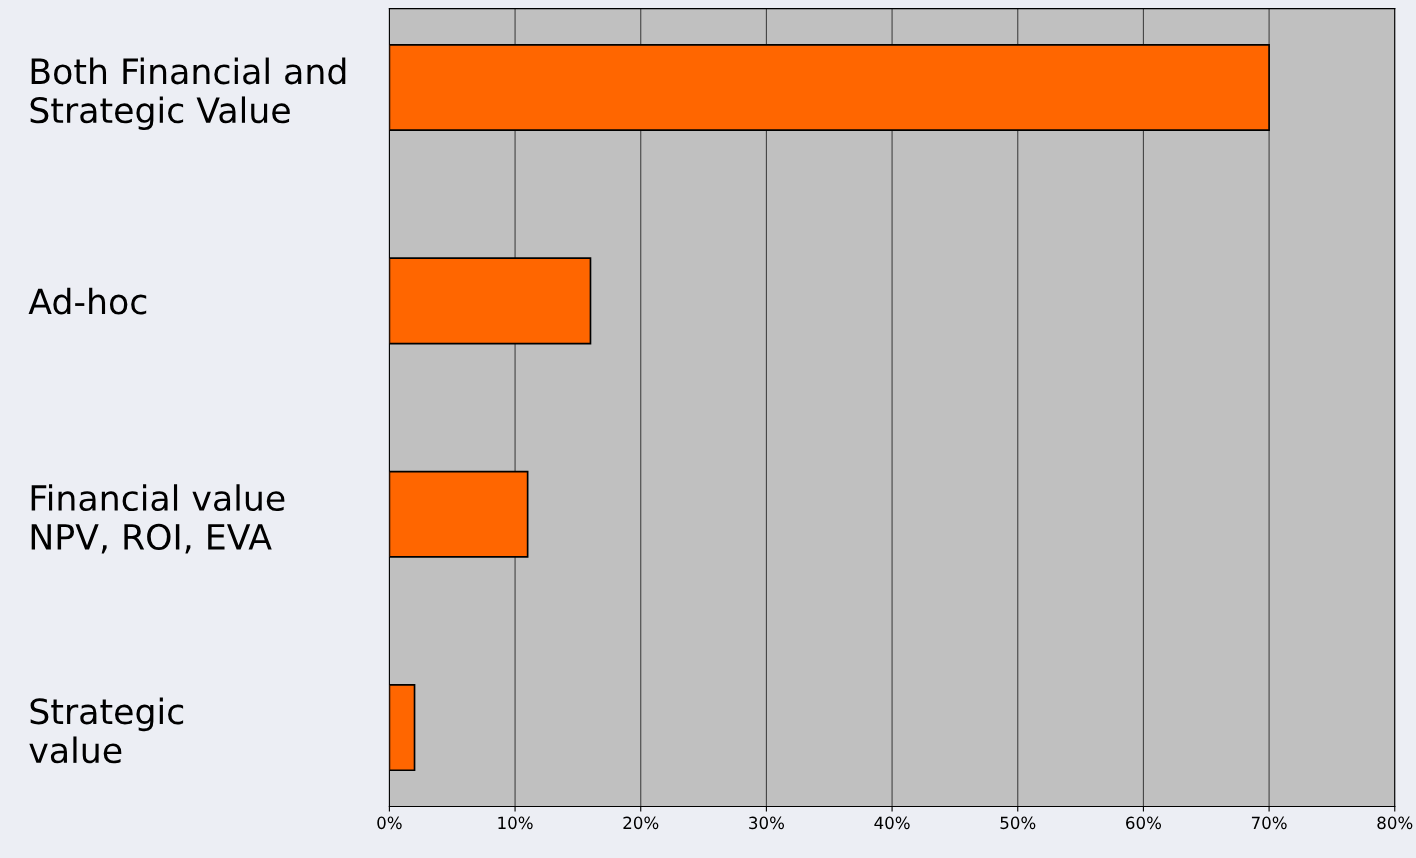  Describe the element at coordinates (87, 301) in the screenshot. I see `y-tick-label: Ad-hoc` at that location.